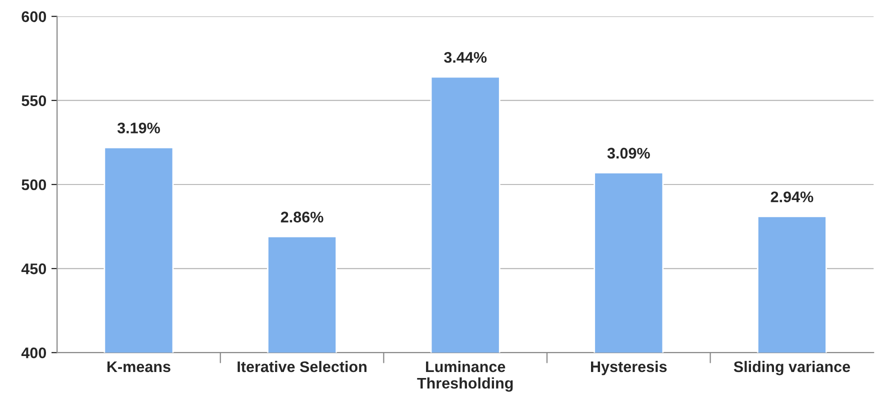 This screenshot has height=410, width=878. Describe the element at coordinates (33, 352) in the screenshot. I see `y-tick-label: 400` at that location.